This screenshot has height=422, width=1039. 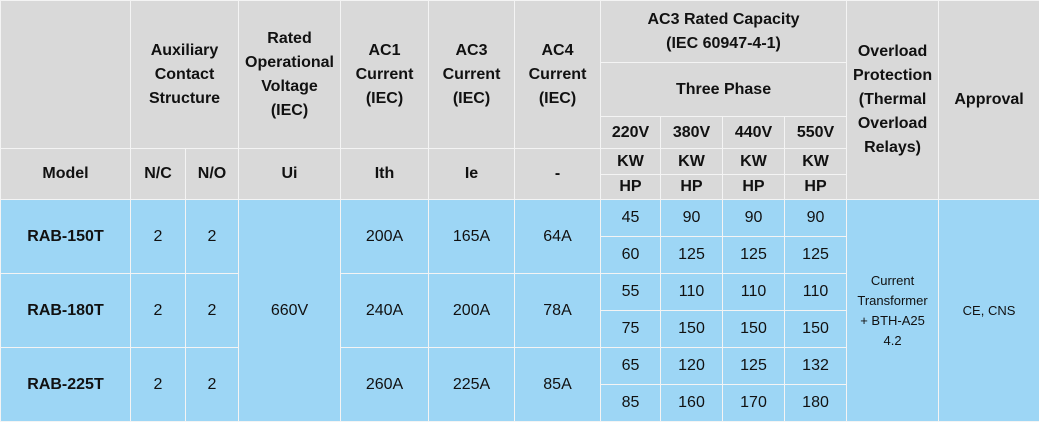 What do you see at coordinates (65, 174) in the screenshot?
I see `table-cell: Model` at bounding box center [65, 174].